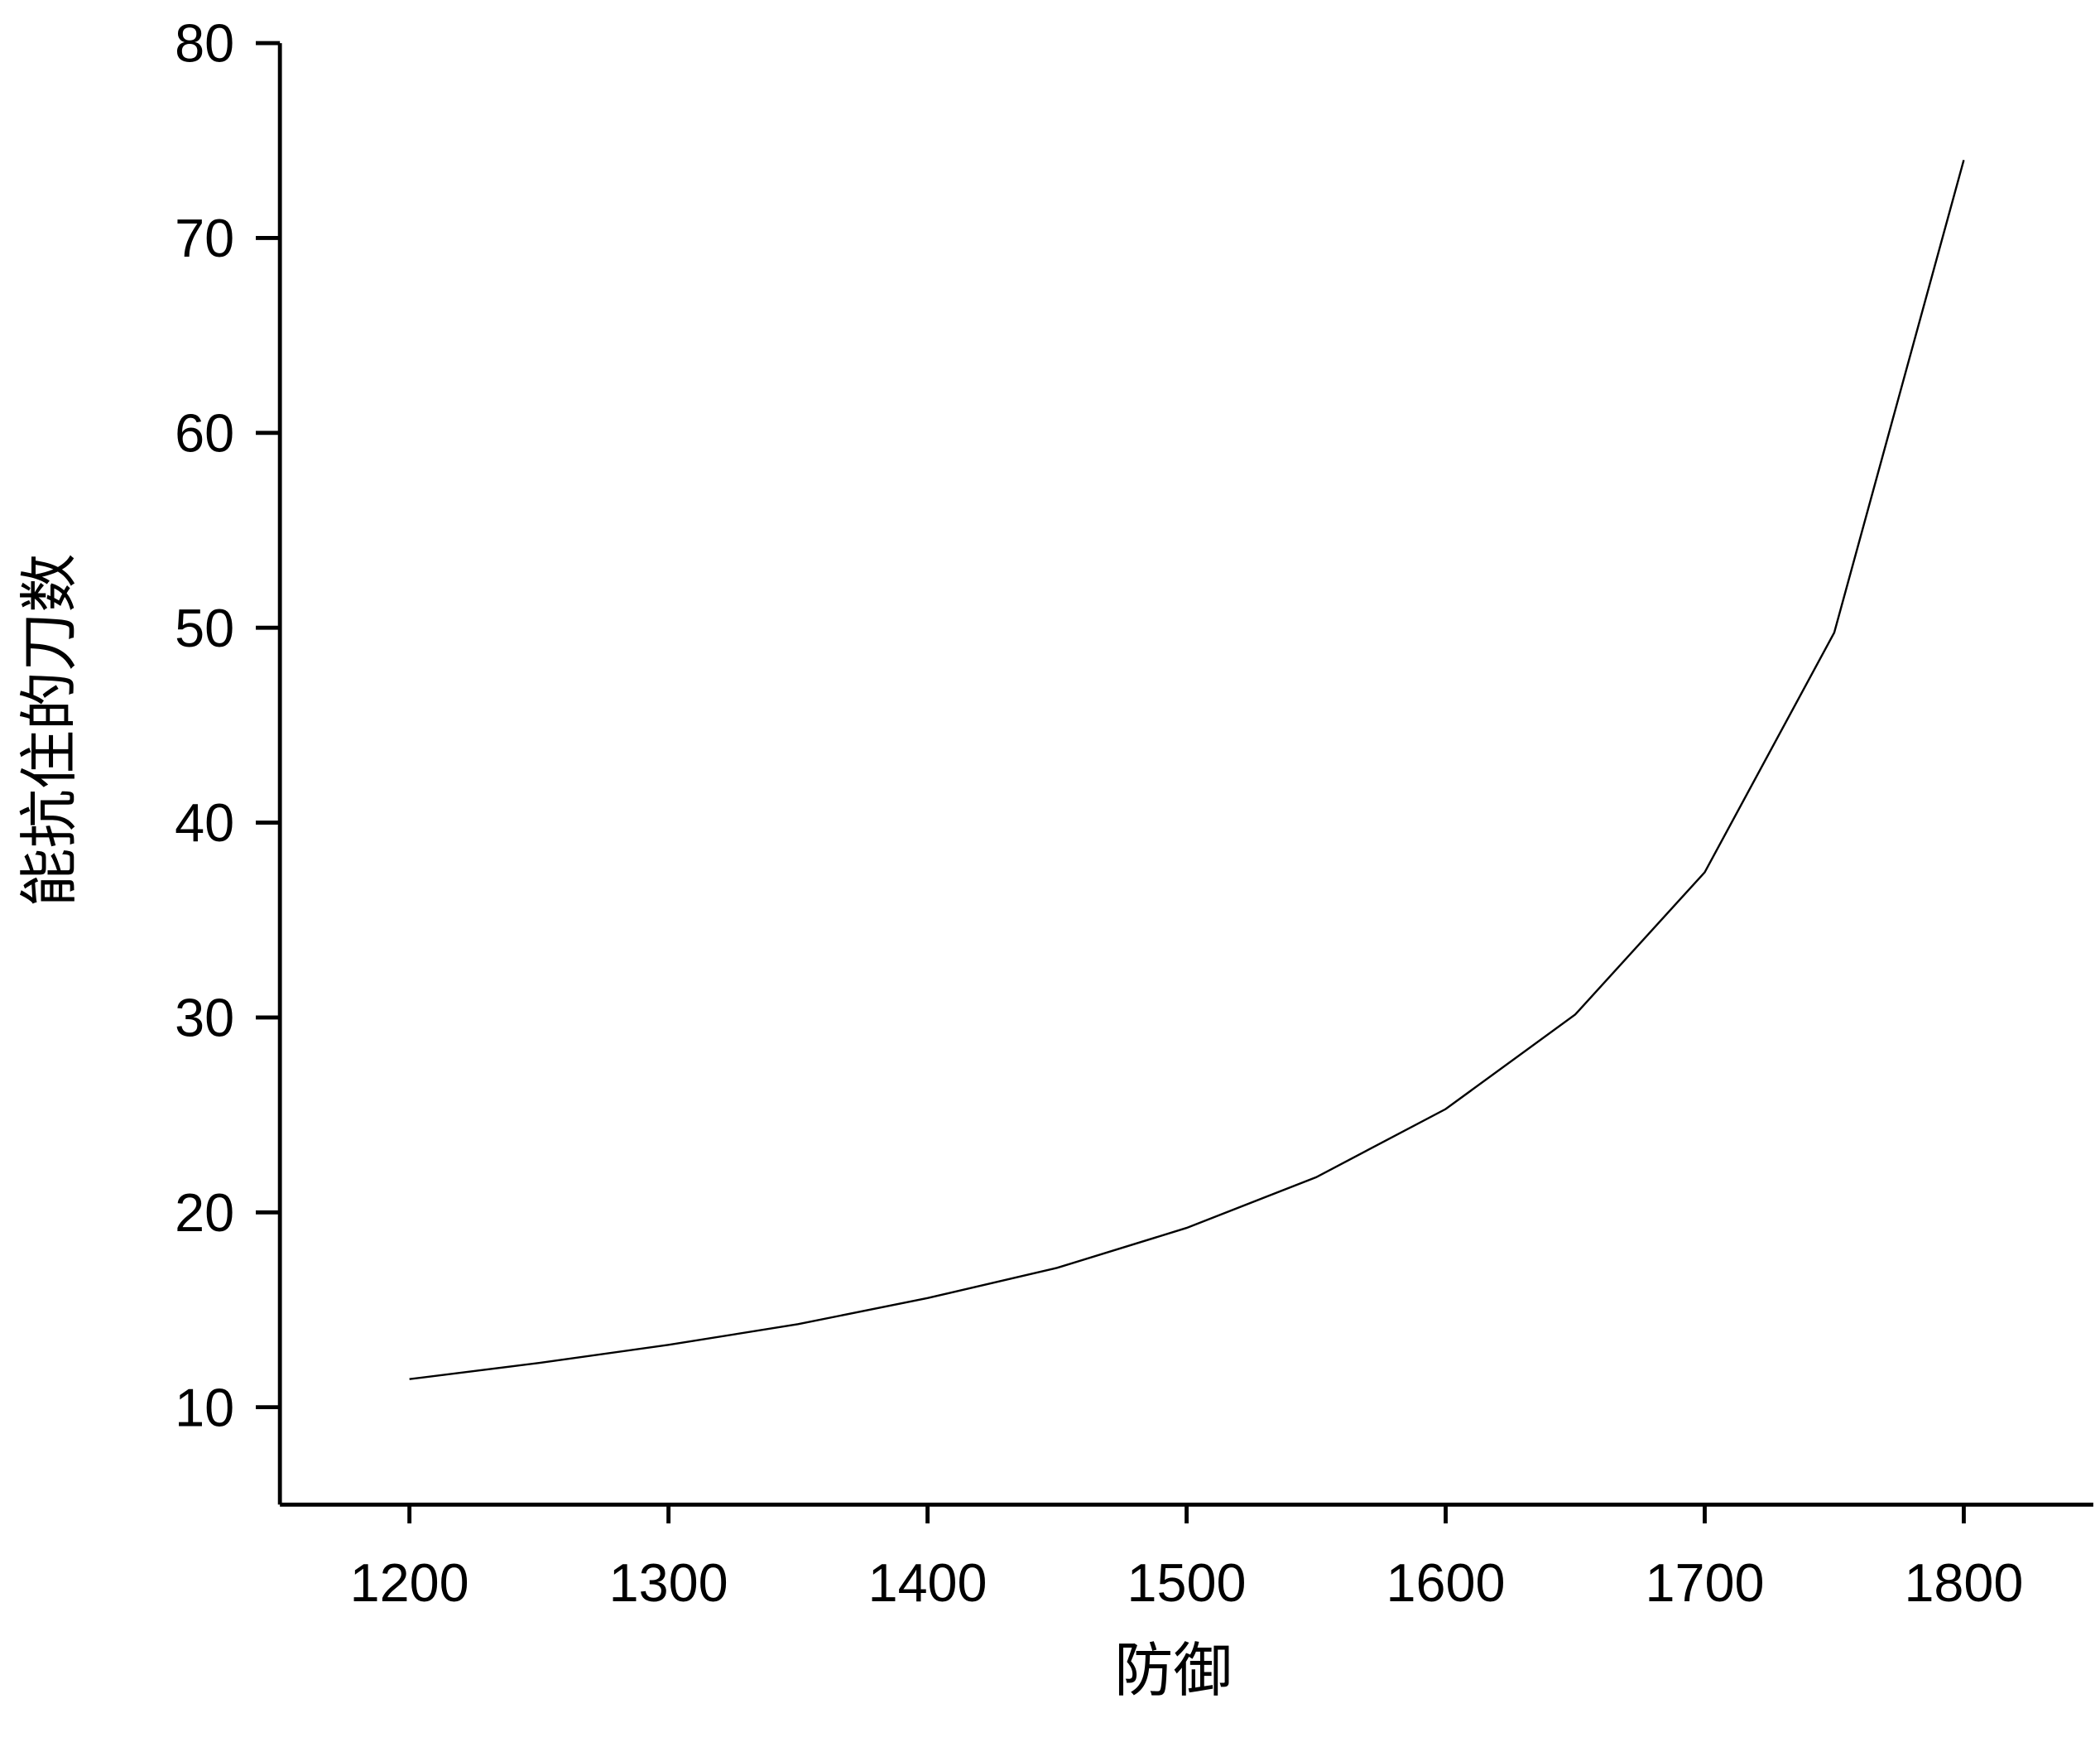 This screenshot has height=1742, width=2100. What do you see at coordinates (204, 1018) in the screenshot?
I see `y-tick-label: 30` at bounding box center [204, 1018].